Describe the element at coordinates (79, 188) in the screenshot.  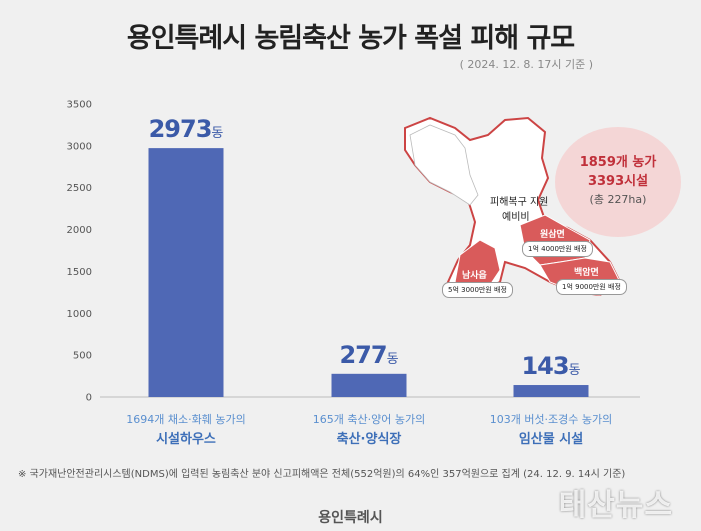
I see `y-tick-label: 2500` at that location.